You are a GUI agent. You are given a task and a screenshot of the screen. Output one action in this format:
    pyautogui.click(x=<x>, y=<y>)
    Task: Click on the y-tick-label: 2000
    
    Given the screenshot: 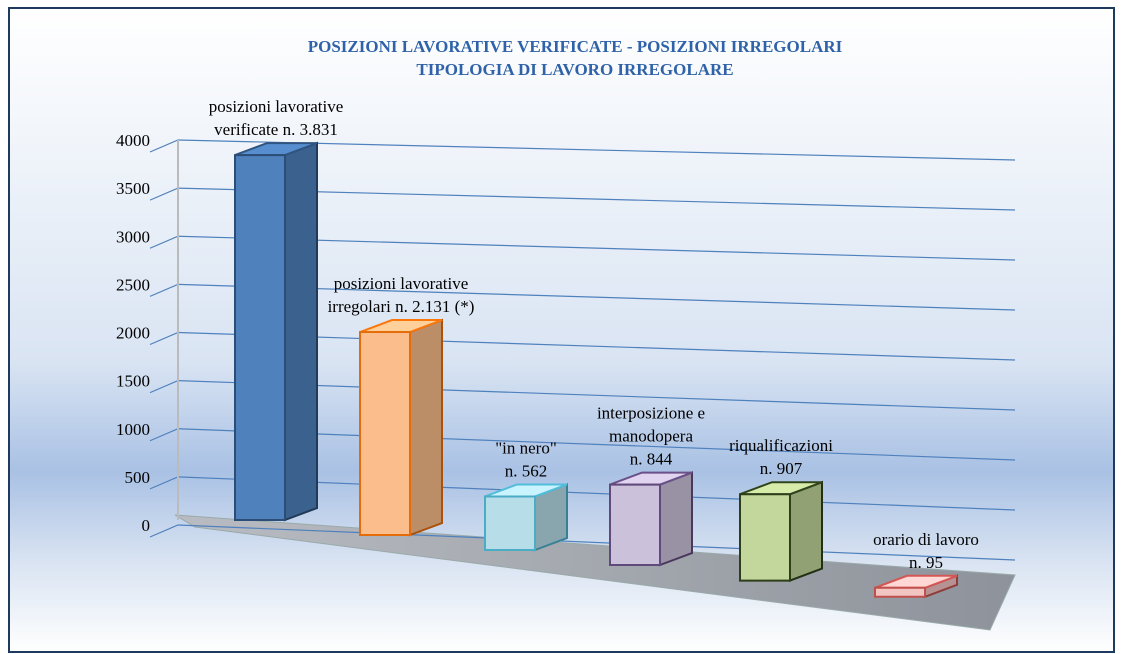 What is the action you would take?
    pyautogui.click(x=133, y=333)
    